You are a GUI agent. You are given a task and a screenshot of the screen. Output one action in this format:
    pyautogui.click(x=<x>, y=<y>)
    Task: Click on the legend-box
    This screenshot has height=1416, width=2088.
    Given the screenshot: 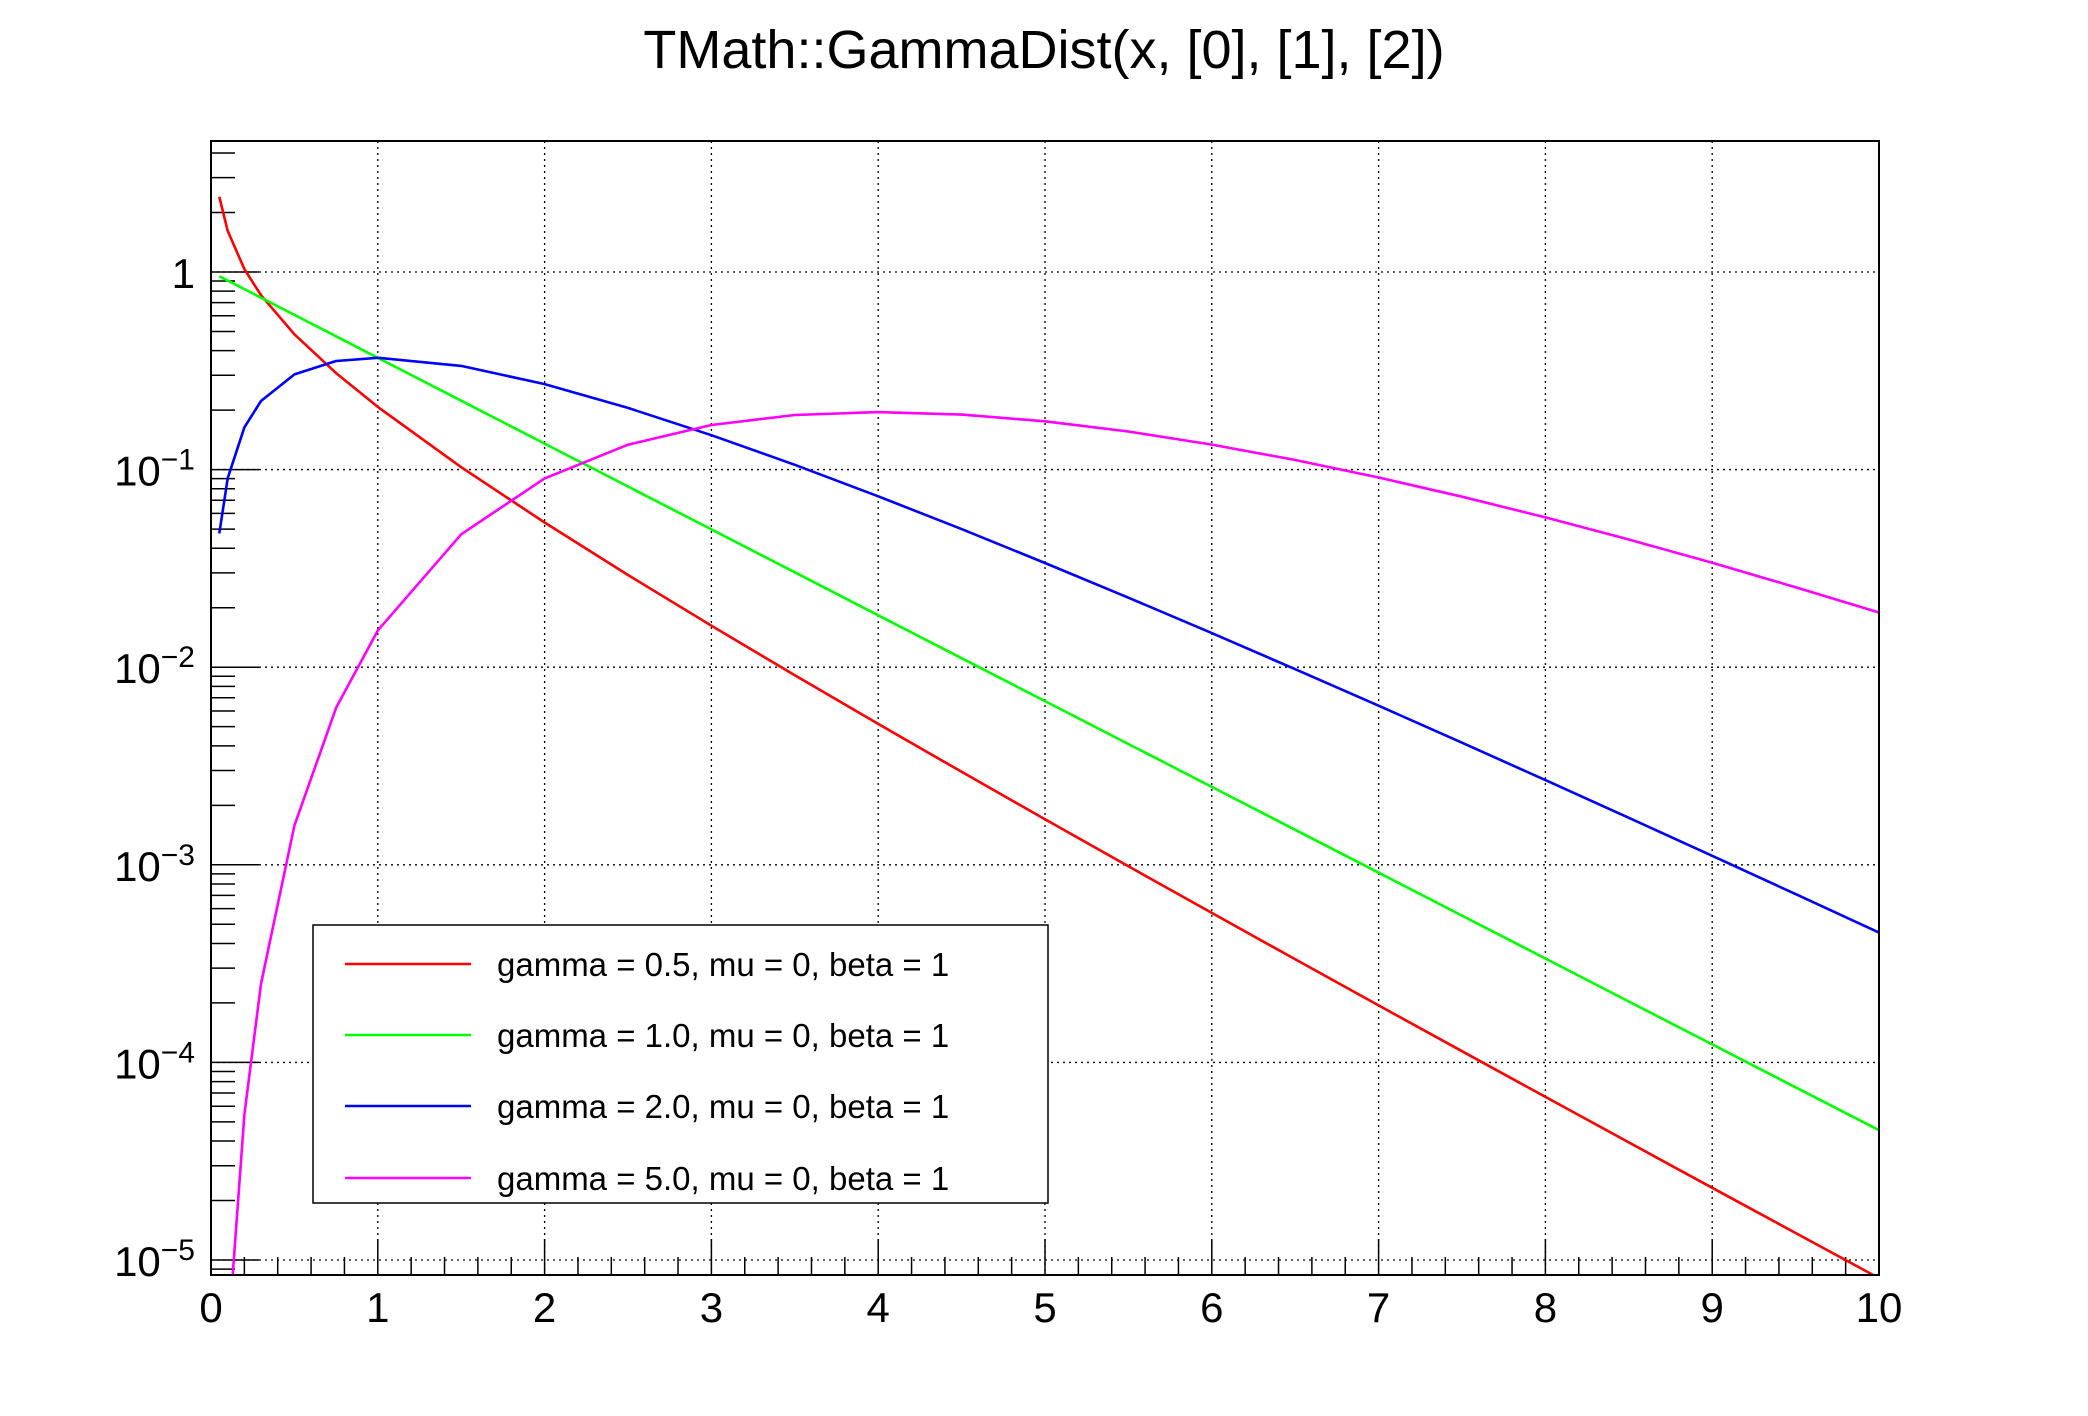 What is the action you would take?
    pyautogui.click(x=680, y=1064)
    